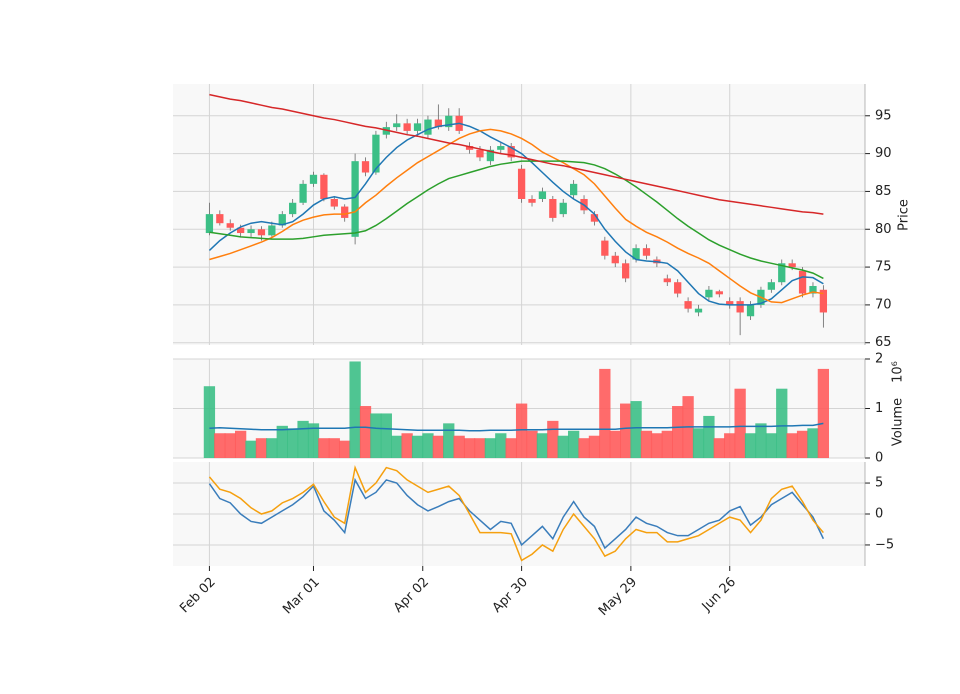  What do you see at coordinates (719, 595) in the screenshot?
I see `x-tick-label: Jun 26` at bounding box center [719, 595].